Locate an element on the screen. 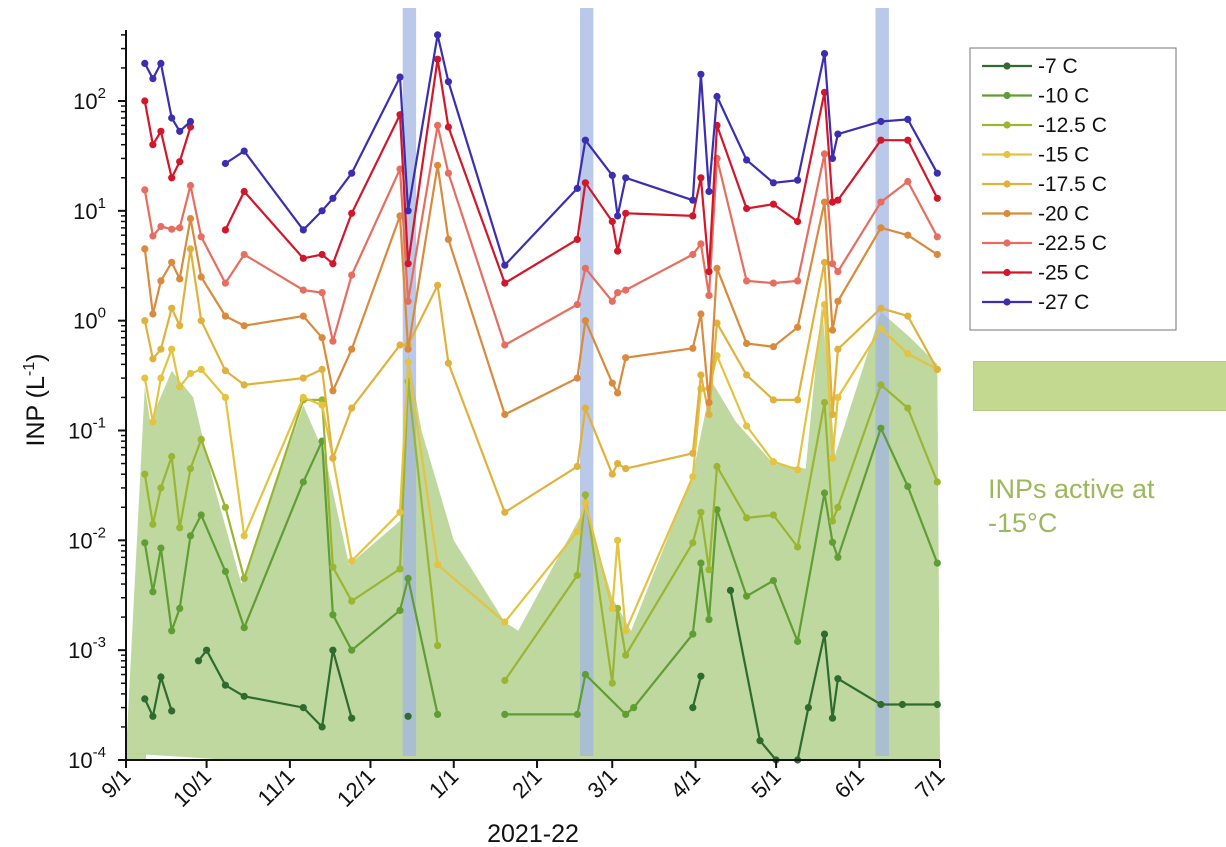 The image size is (1226, 847). legend-item: -7 C is located at coordinates (1030, 66).